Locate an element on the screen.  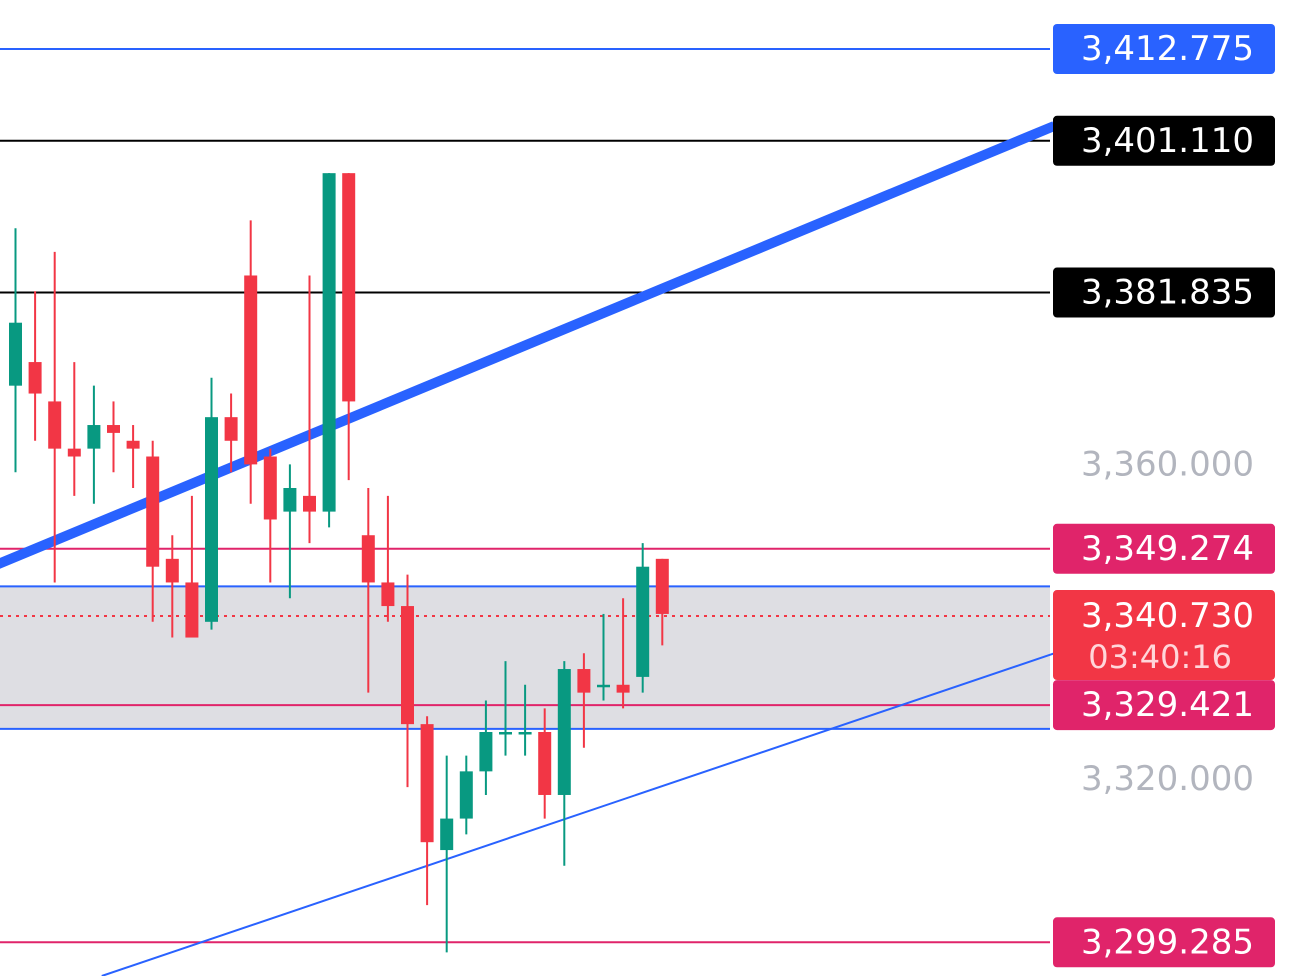
price-label-text: 3,401.110 is located at coordinates (1167, 141).